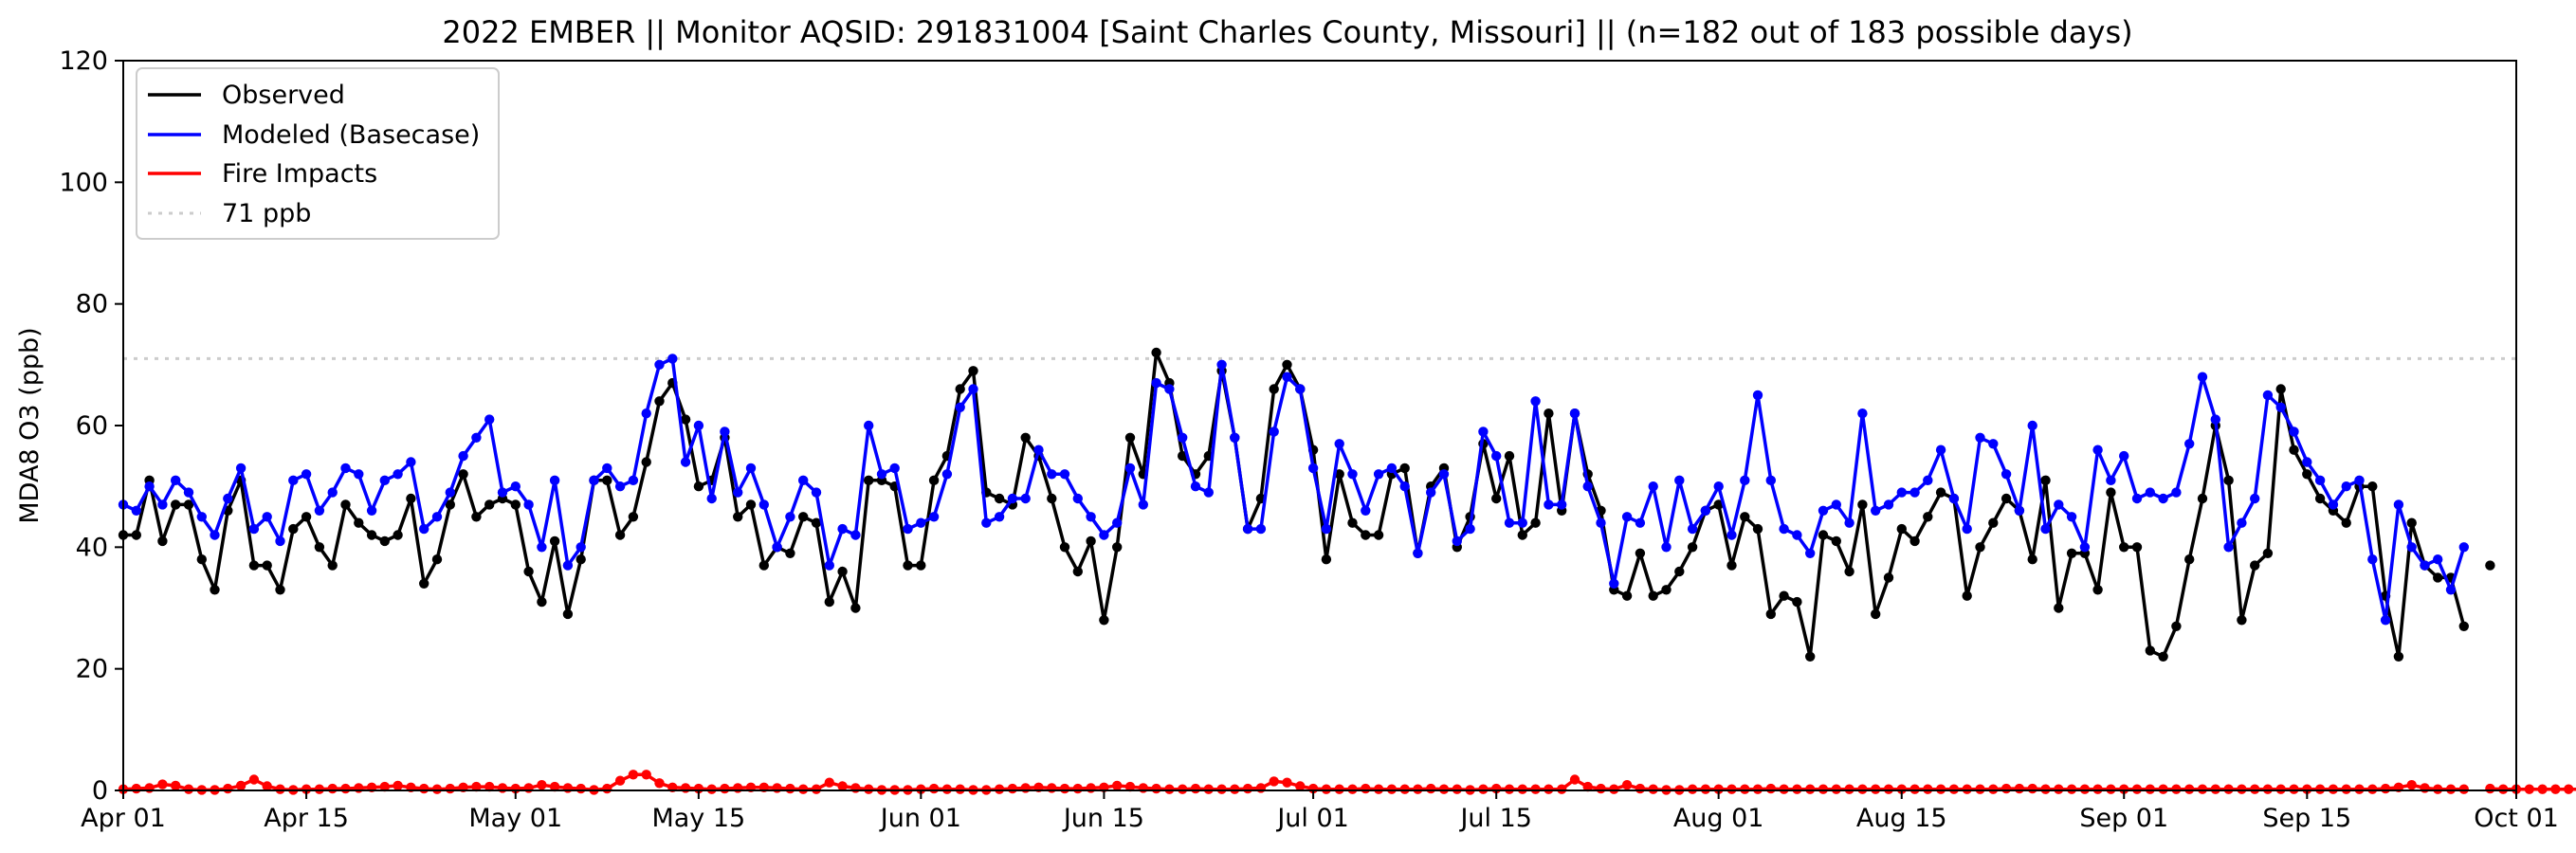  Describe the element at coordinates (1347, 782) in the screenshot. I see `series-fire-impacts` at that location.